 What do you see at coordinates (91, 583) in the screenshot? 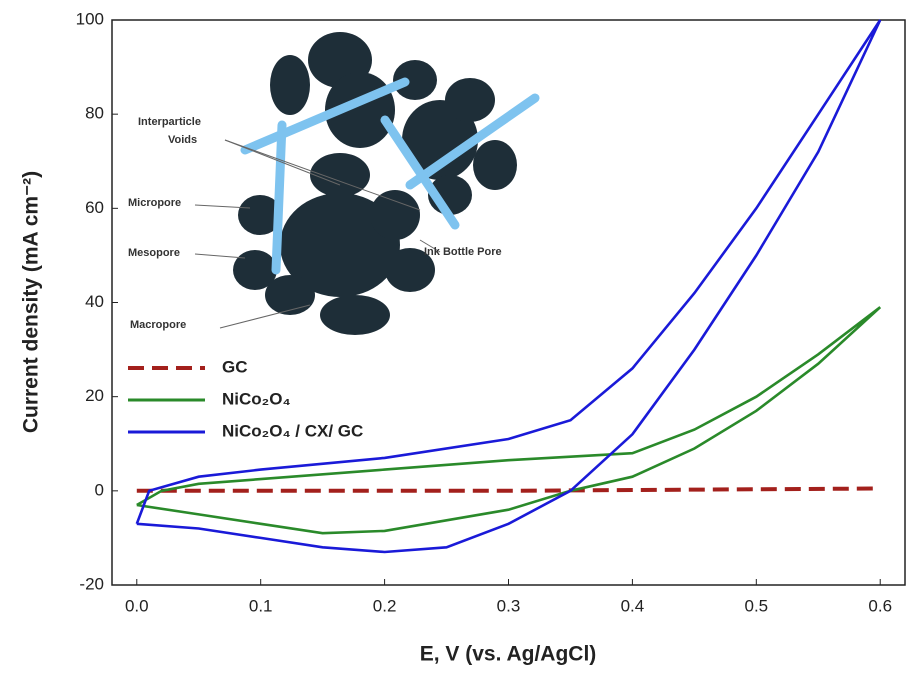
I see `y-tick-label: -20` at bounding box center [91, 583].